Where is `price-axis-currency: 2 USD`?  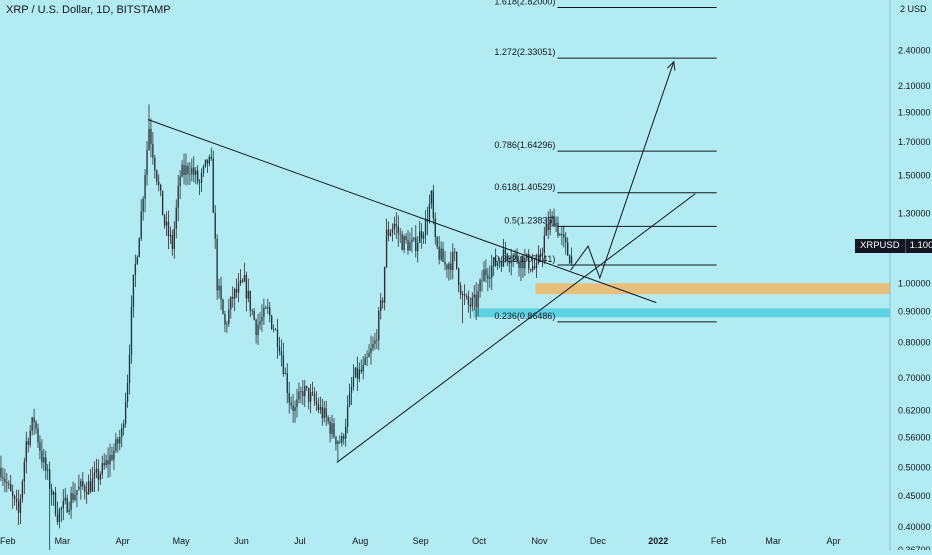
price-axis-currency: 2 USD is located at coordinates (913, 9).